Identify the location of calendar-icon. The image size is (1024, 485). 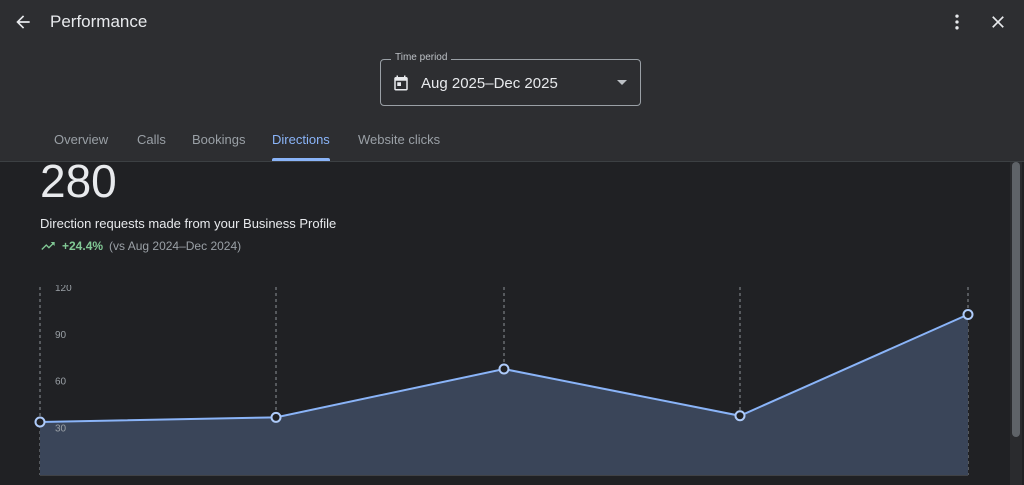
(401, 83).